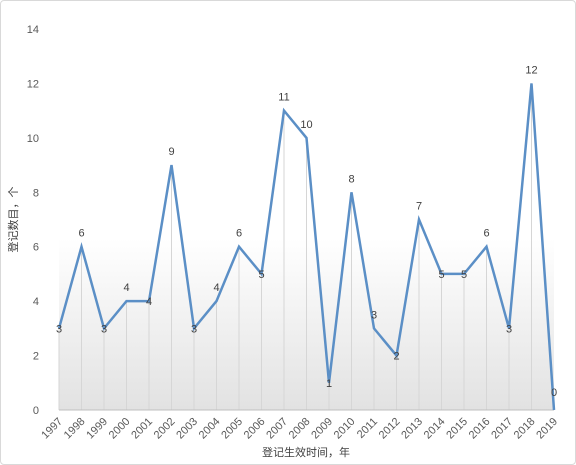 The image size is (576, 465). What do you see at coordinates (306, 452) in the screenshot?
I see `x-axis-title: 登记生效时间，年` at bounding box center [306, 452].